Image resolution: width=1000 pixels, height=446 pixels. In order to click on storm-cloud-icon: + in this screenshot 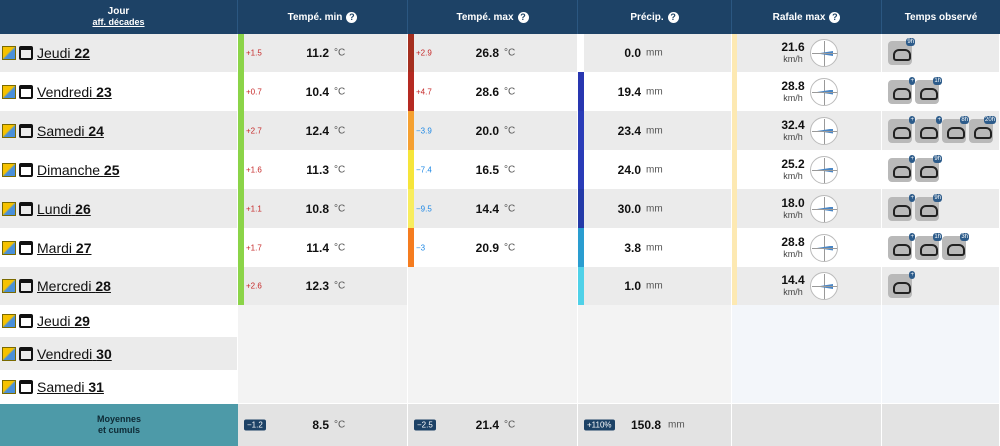, I will do `click(901, 90)`.